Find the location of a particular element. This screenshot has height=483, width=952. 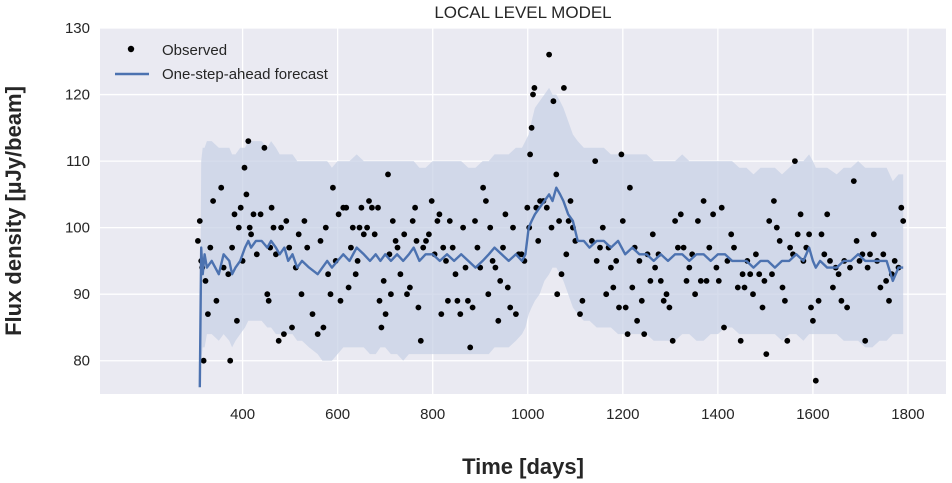

chart-title: LOCAL LEVEL MODEL is located at coordinates (522, 12).